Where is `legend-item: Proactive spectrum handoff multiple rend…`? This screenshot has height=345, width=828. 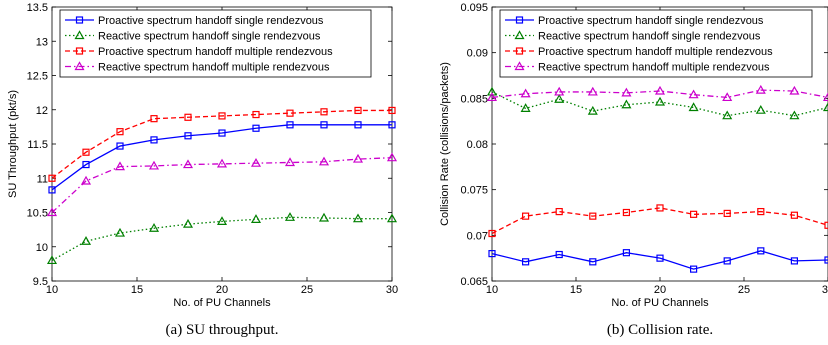
legend-item: Proactive spectrum handoff multiple rend… is located at coordinates (639, 52).